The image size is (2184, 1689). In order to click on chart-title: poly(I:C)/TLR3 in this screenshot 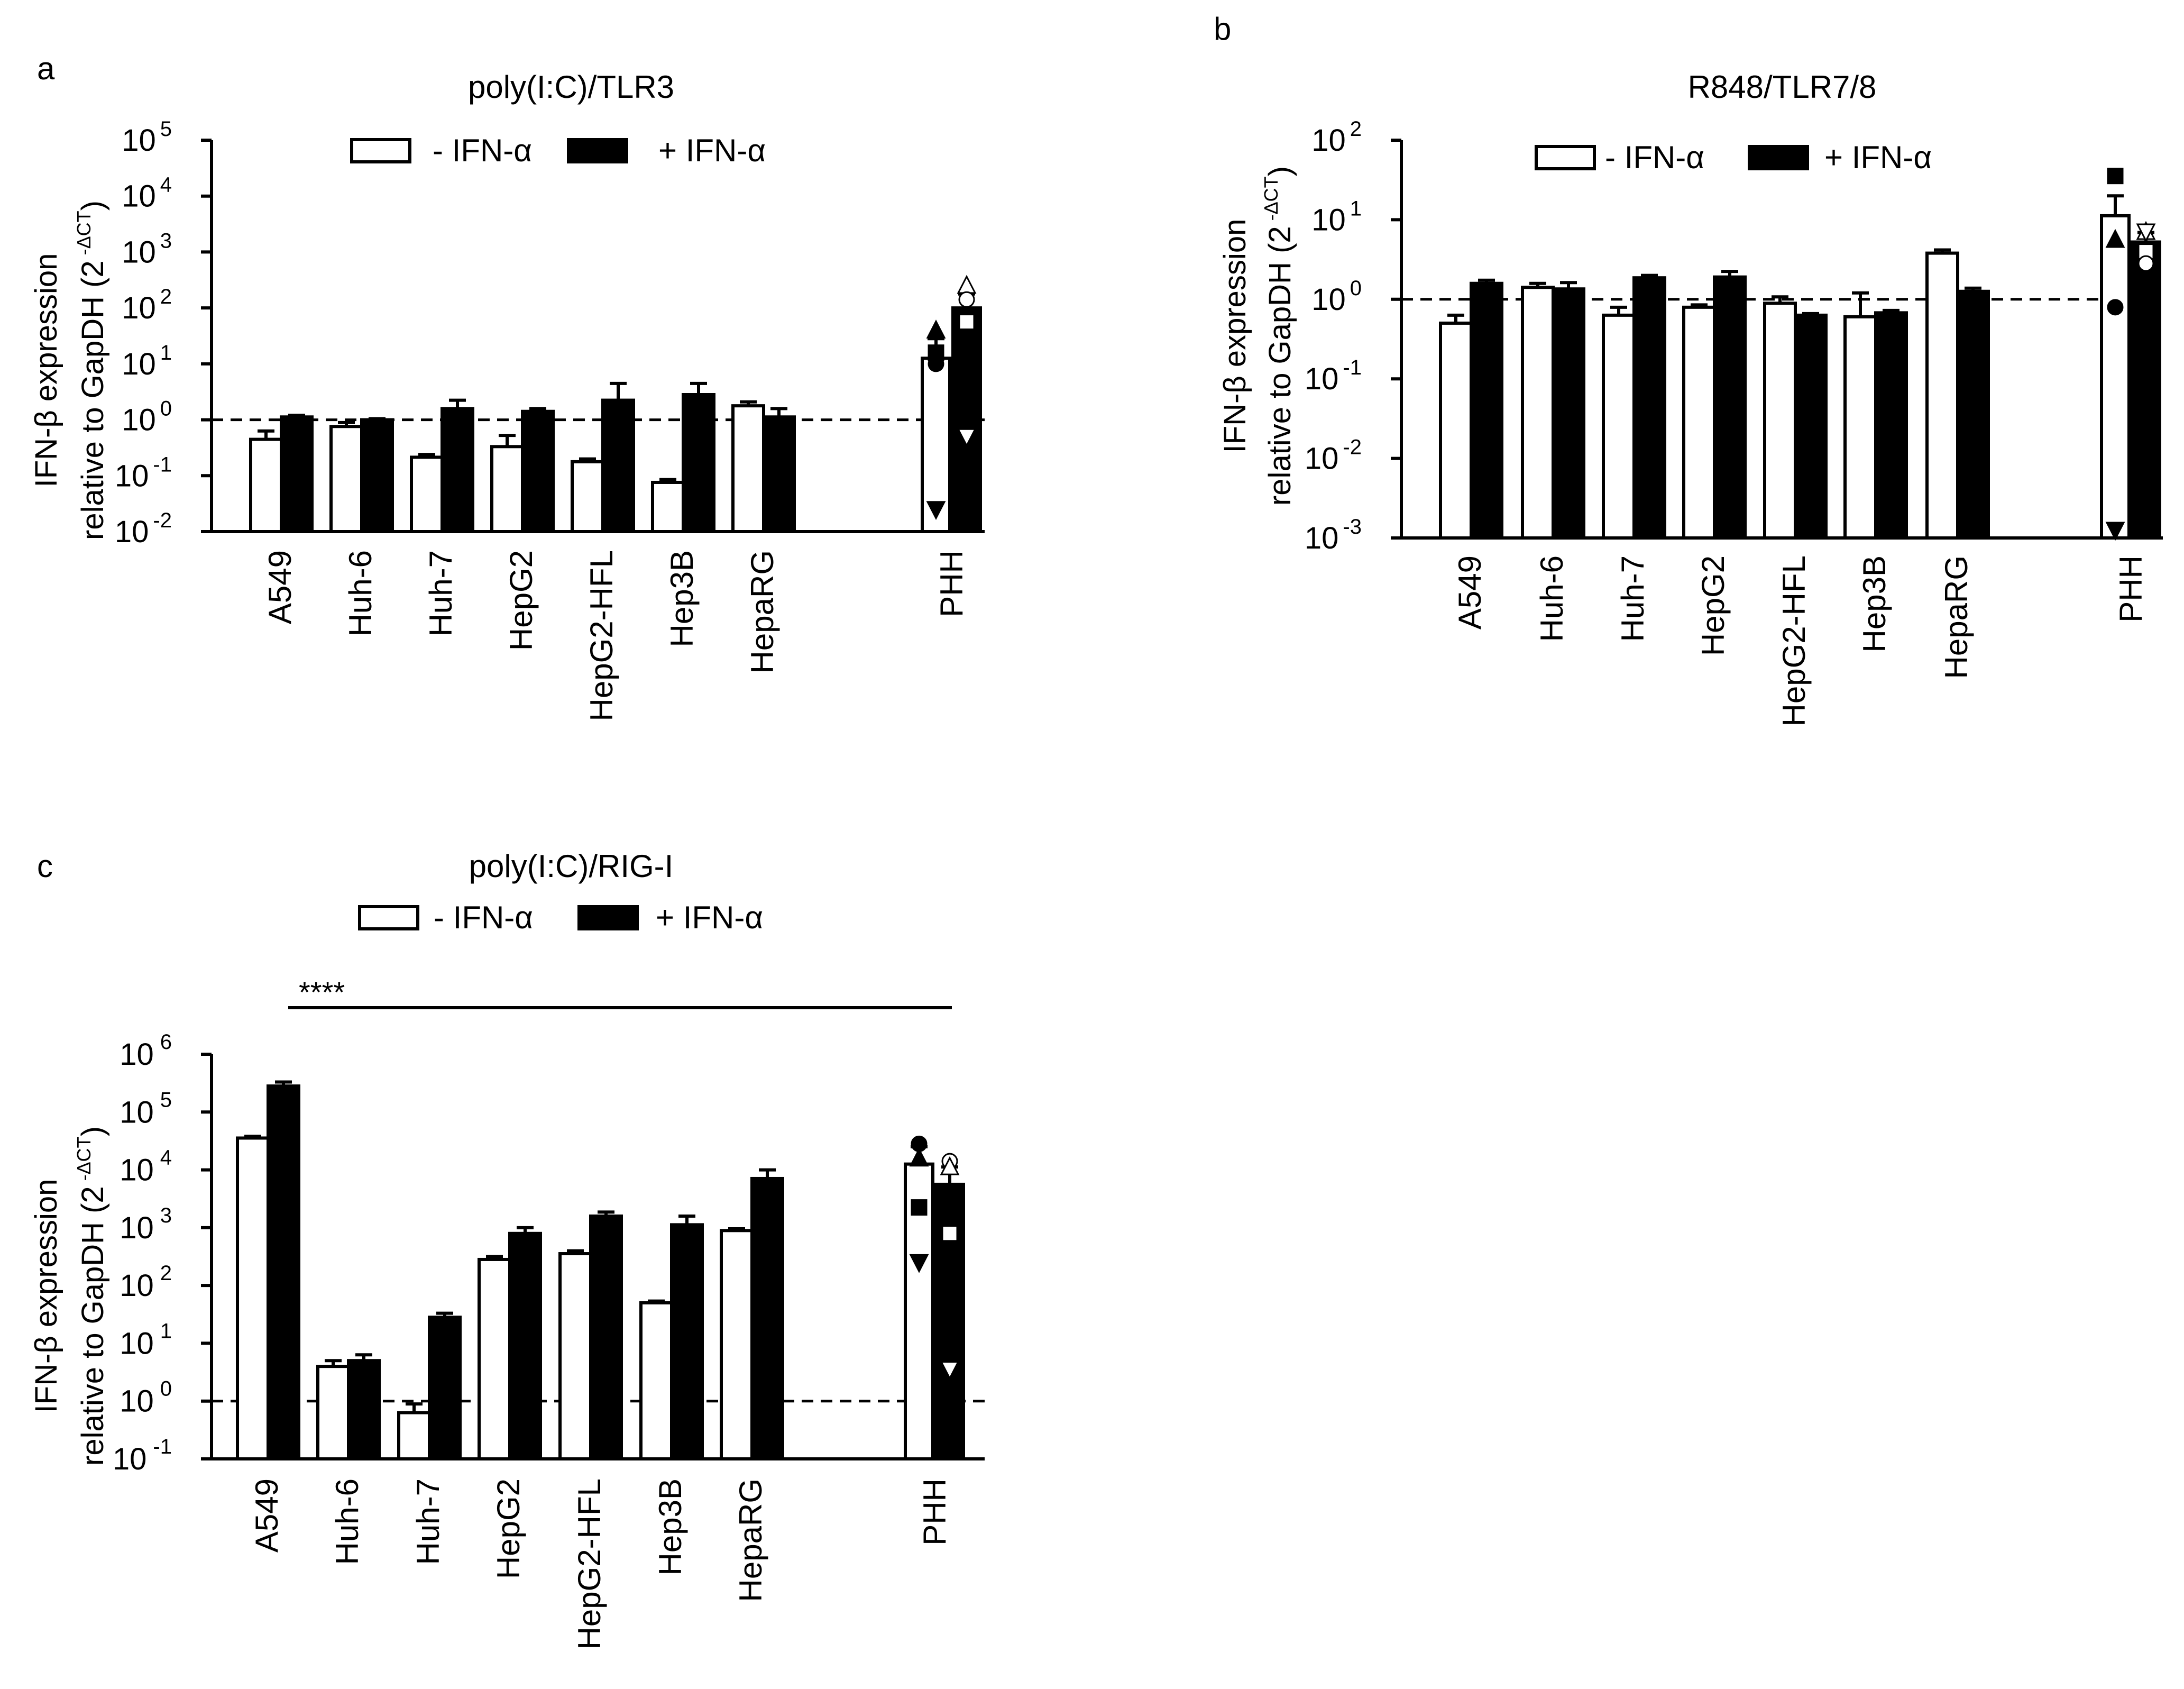, I will do `click(571, 87)`.